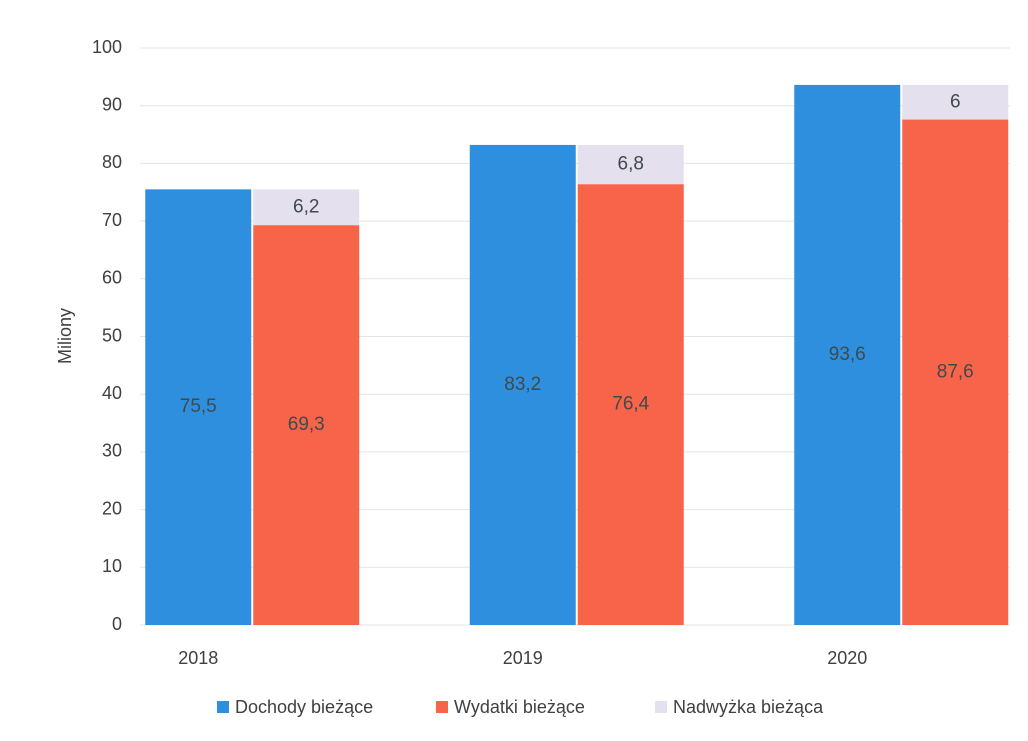  Describe the element at coordinates (112, 393) in the screenshot. I see `y-tick-label: 40` at that location.